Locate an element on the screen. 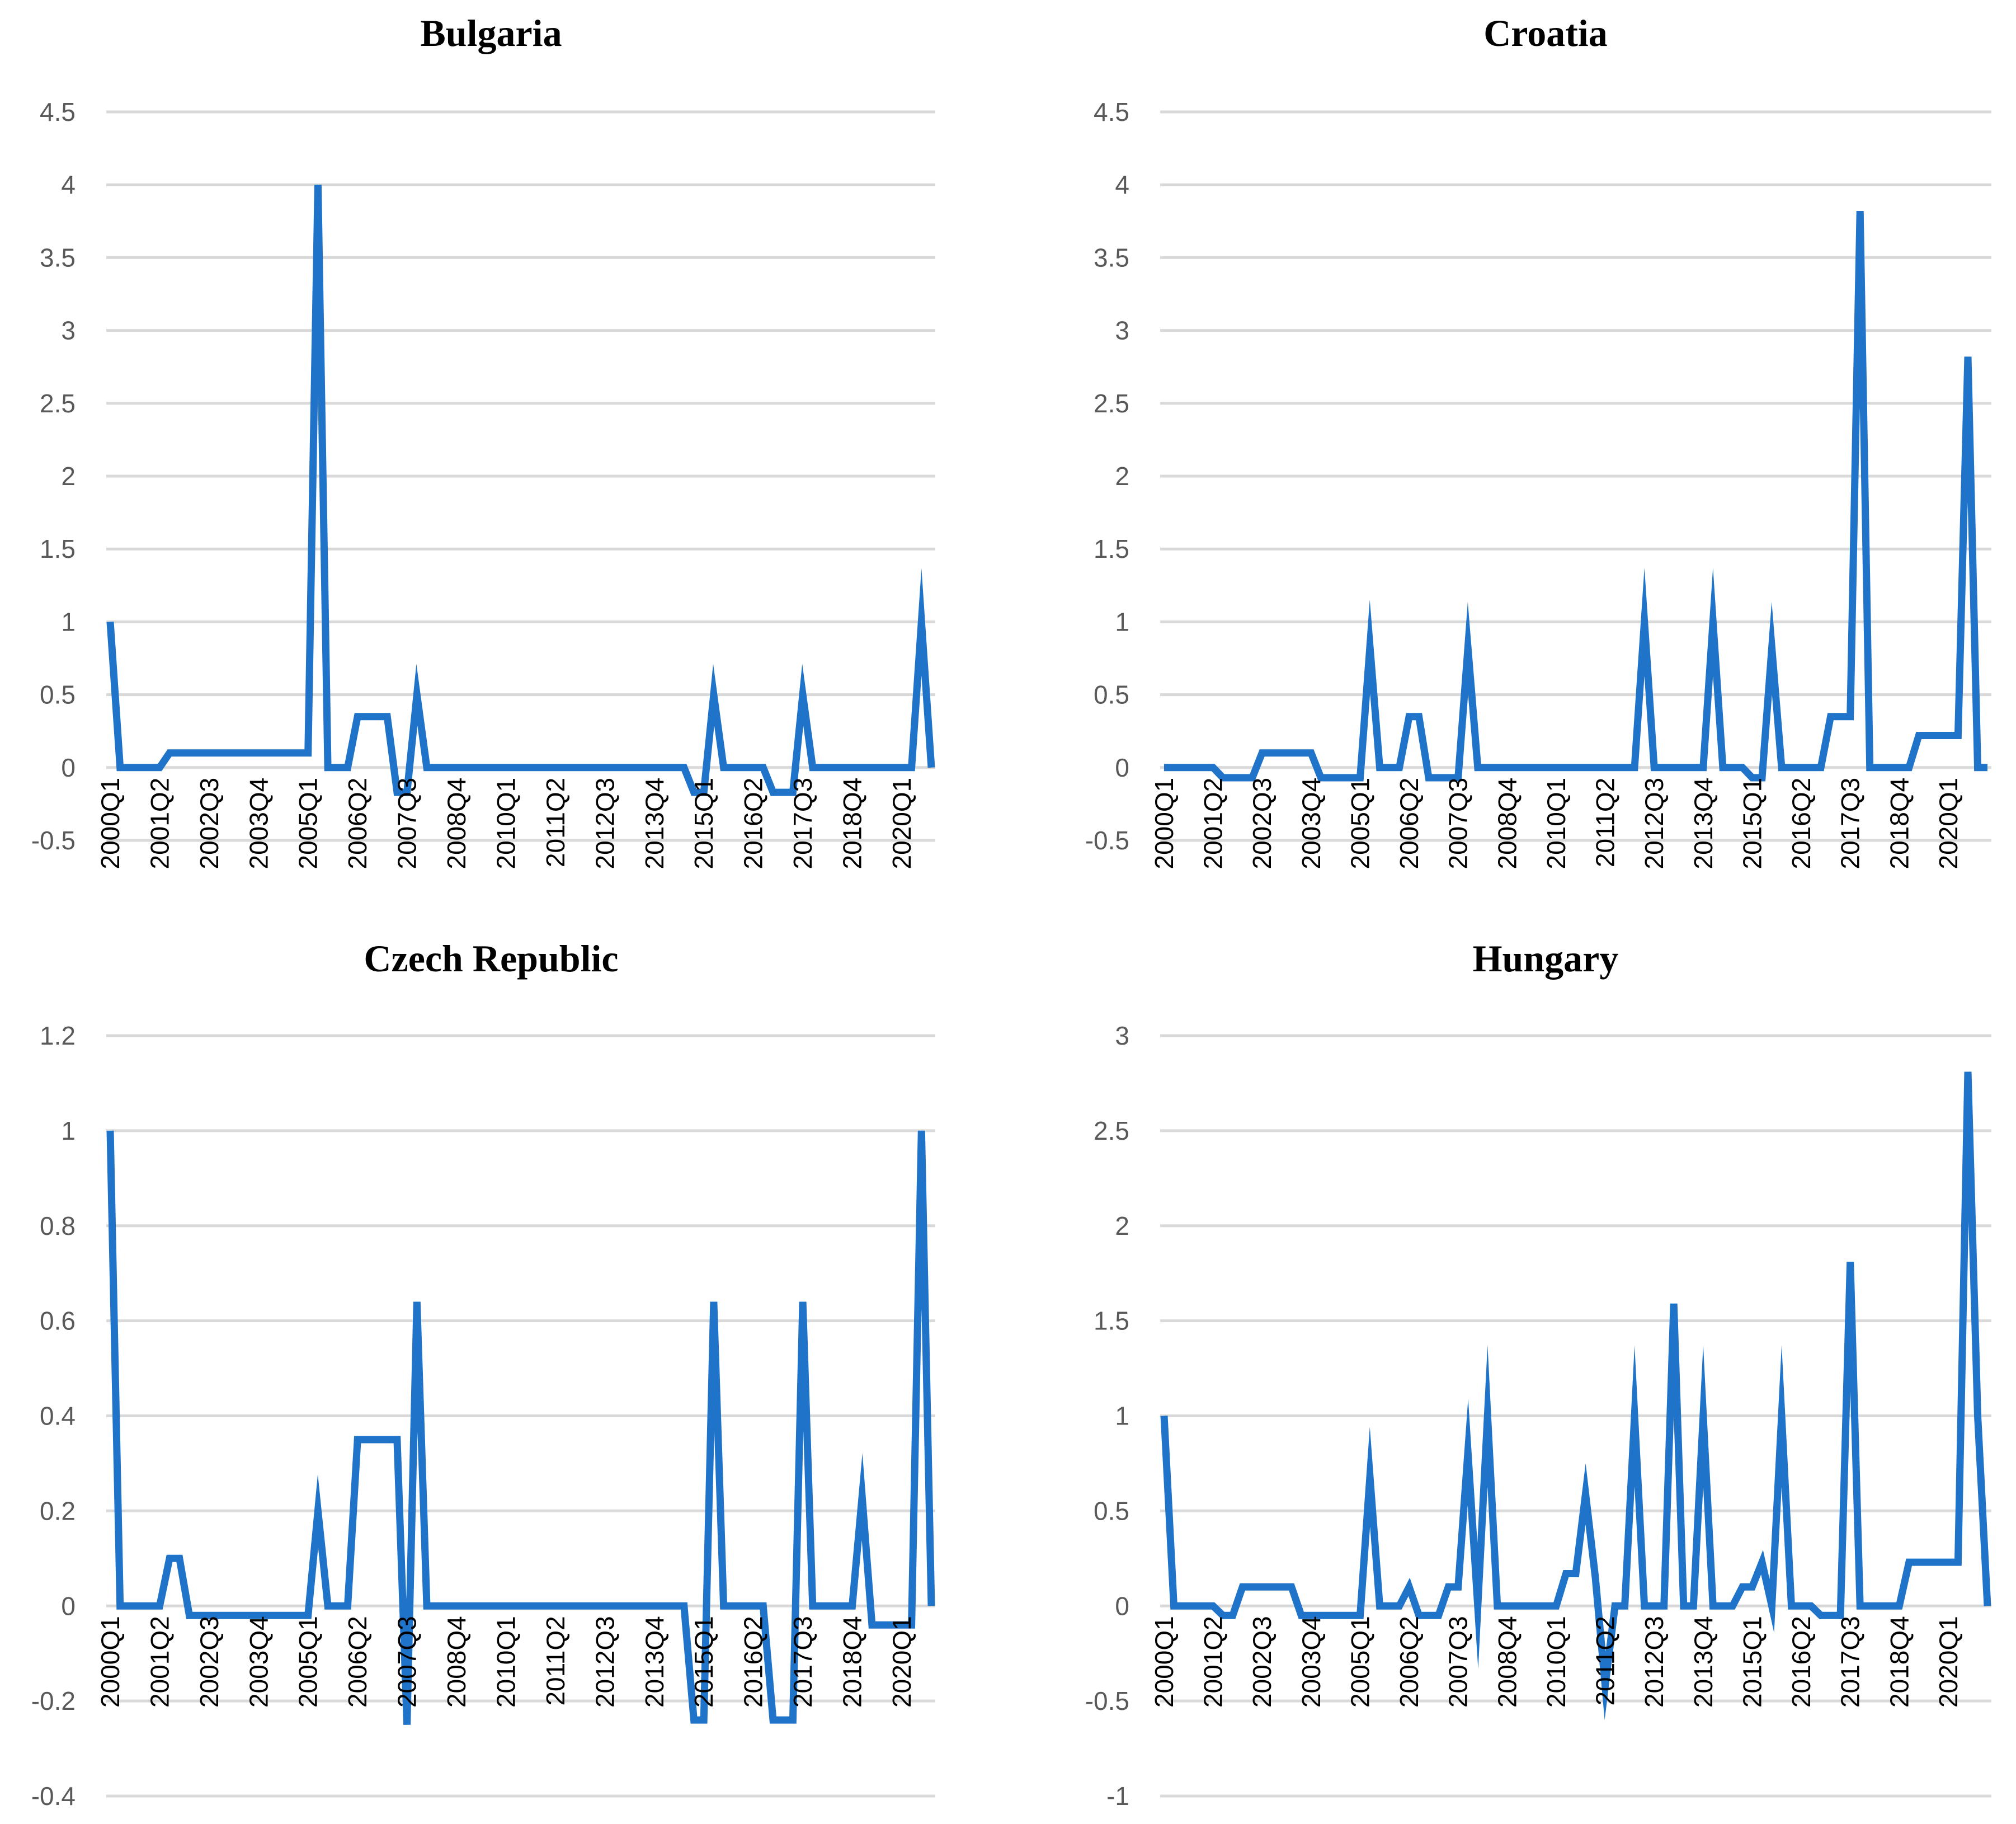 This screenshot has height=1824, width=2016. y-tick-label: 1.2 is located at coordinates (58, 1035).